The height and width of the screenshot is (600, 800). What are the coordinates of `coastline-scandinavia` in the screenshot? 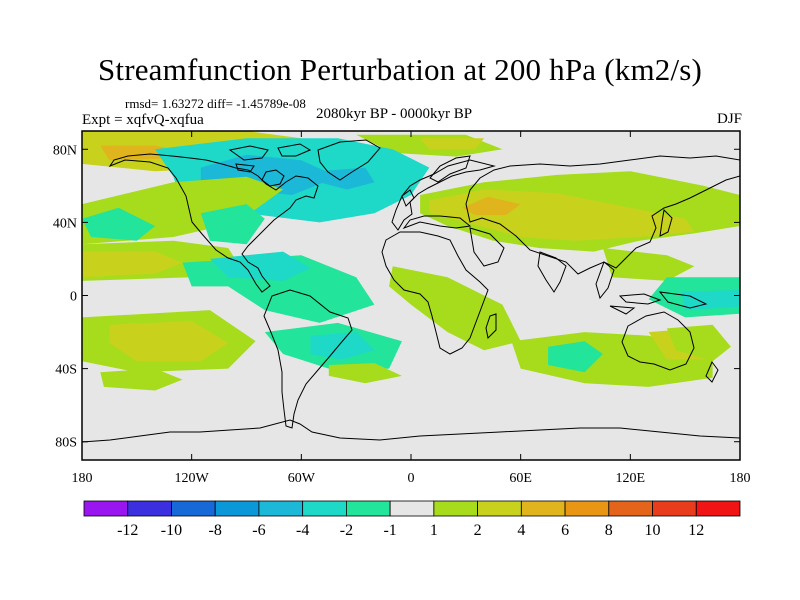 It's located at (450, 169).